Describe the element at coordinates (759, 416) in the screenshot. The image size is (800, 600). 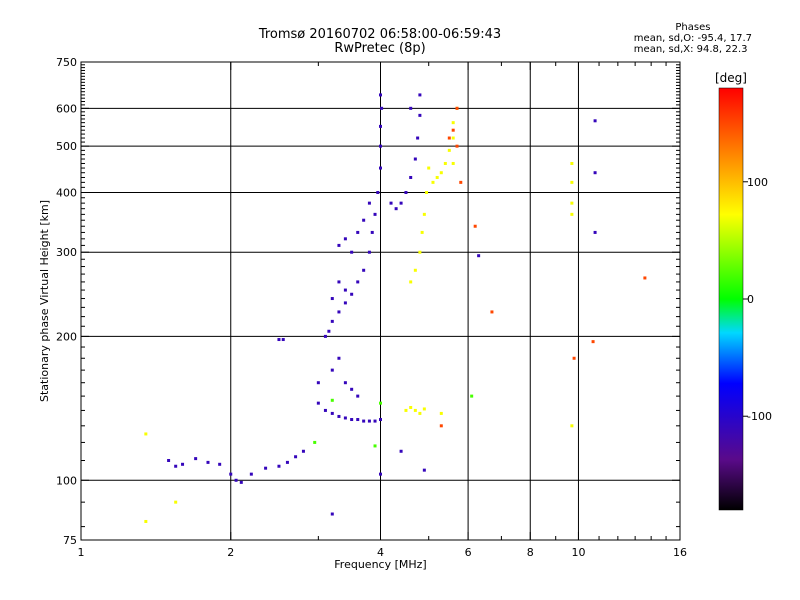
I see `colorbar-tick-label: -100` at that location.